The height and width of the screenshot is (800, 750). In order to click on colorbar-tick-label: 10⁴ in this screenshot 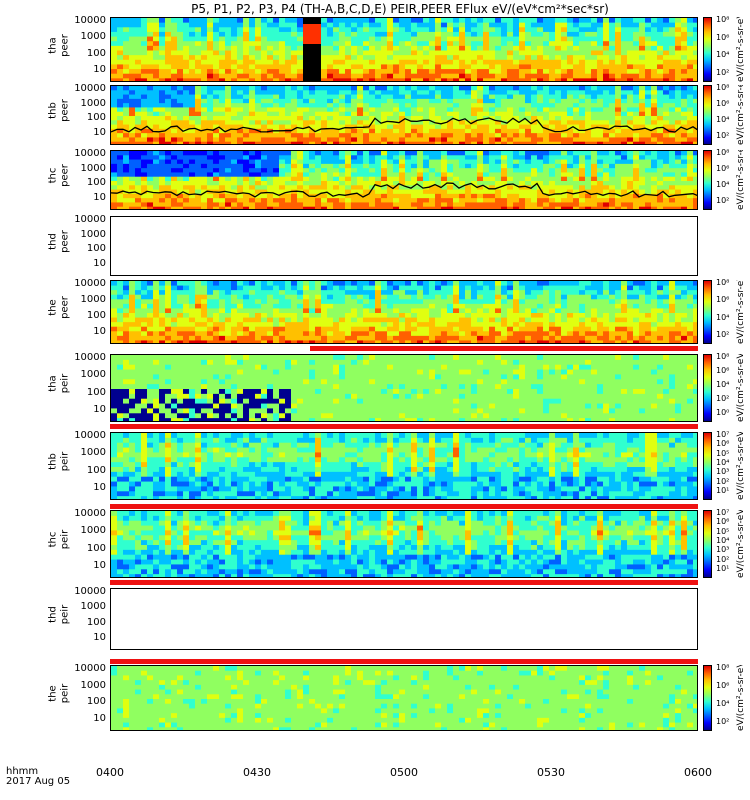, I will do `click(723, 119)`.